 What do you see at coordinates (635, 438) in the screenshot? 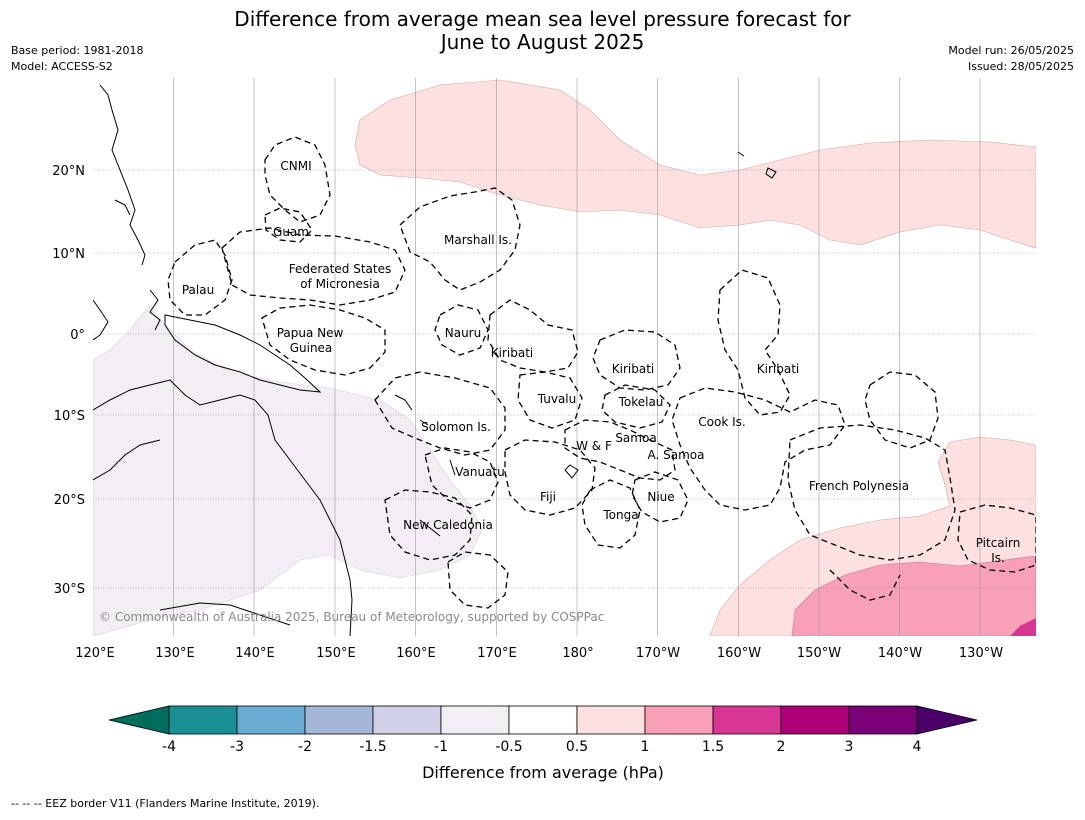
I see `label-samoa: Samoa` at bounding box center [635, 438].